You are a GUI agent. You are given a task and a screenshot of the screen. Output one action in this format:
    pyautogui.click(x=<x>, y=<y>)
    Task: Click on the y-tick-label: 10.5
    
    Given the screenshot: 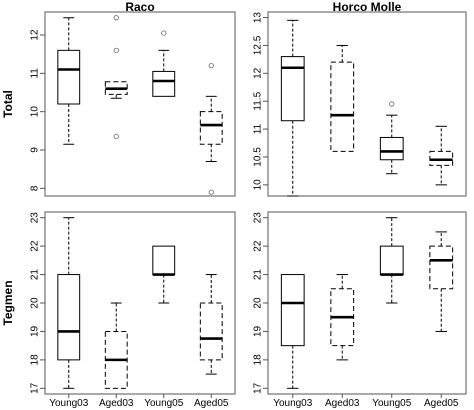 What is the action you would take?
    pyautogui.click(x=258, y=157)
    